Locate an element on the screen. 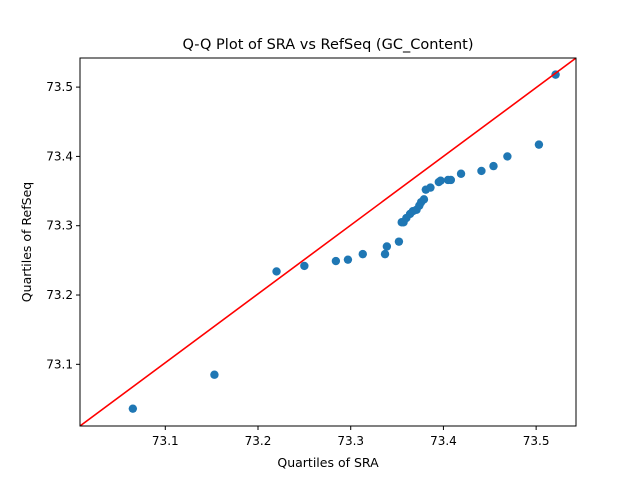 The image size is (640, 480). x-tick-label-3: 73.4 is located at coordinates (443, 441).